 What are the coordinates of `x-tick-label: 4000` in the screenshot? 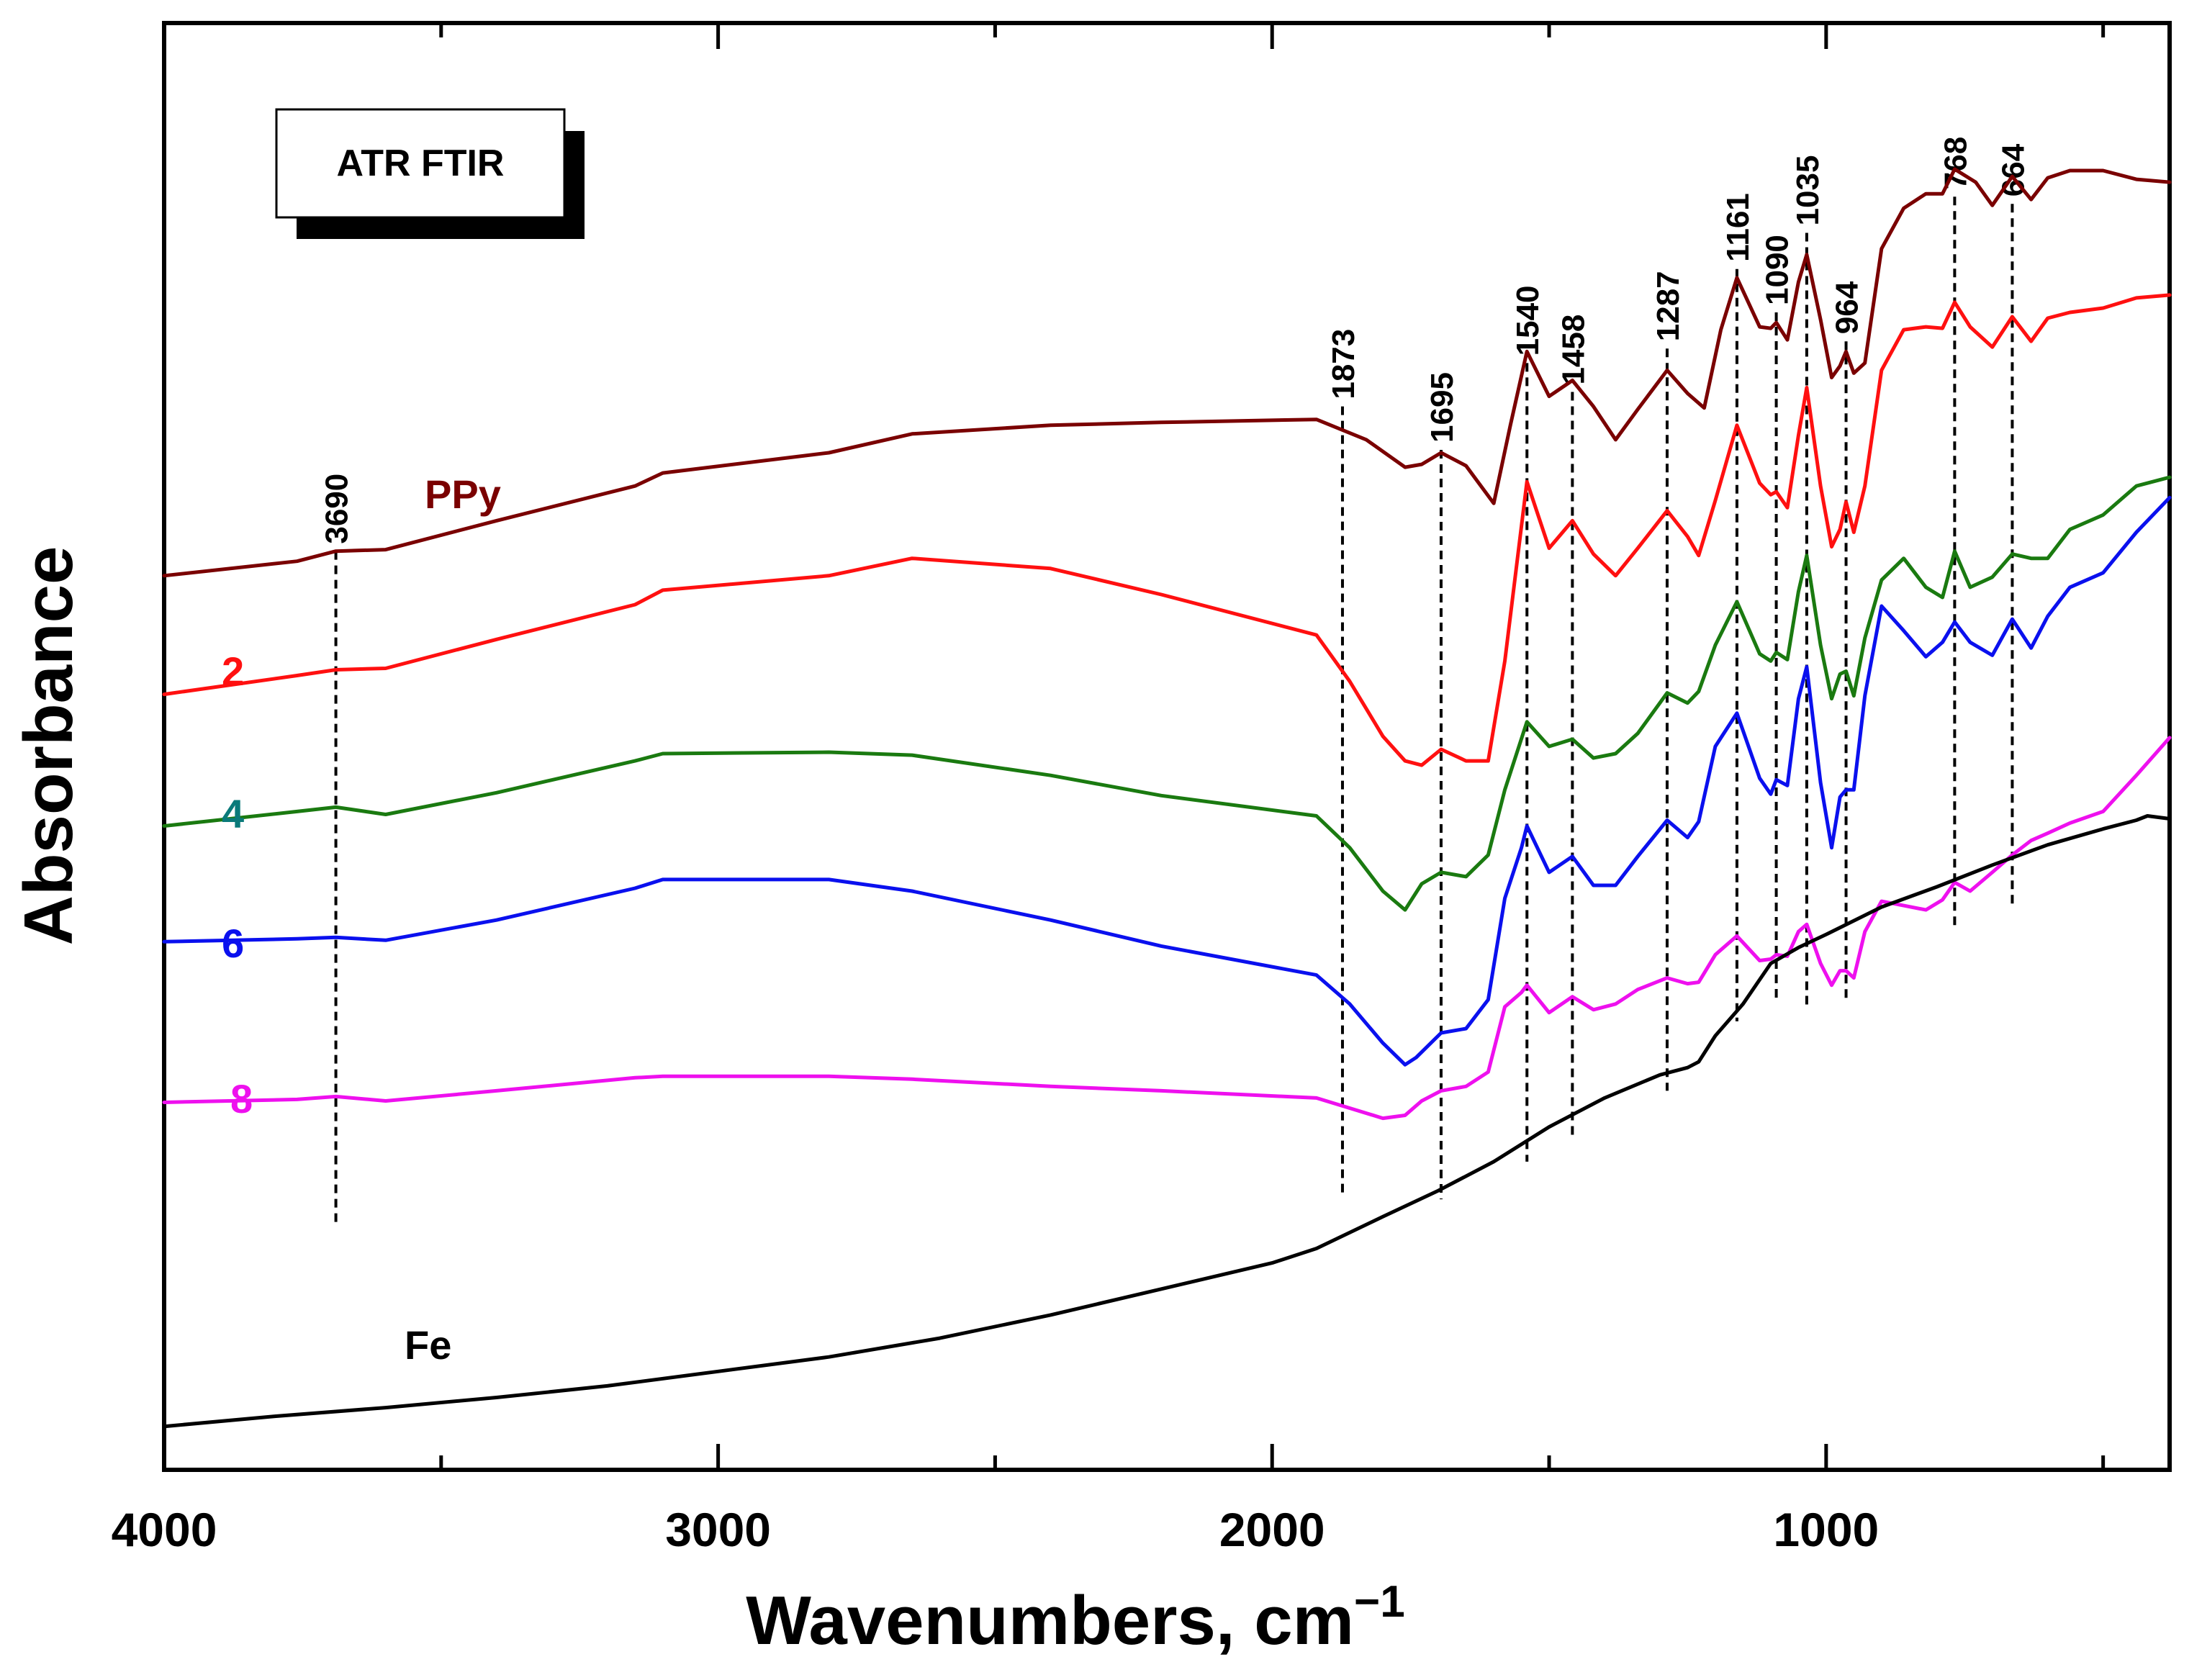 It's located at (164, 1529).